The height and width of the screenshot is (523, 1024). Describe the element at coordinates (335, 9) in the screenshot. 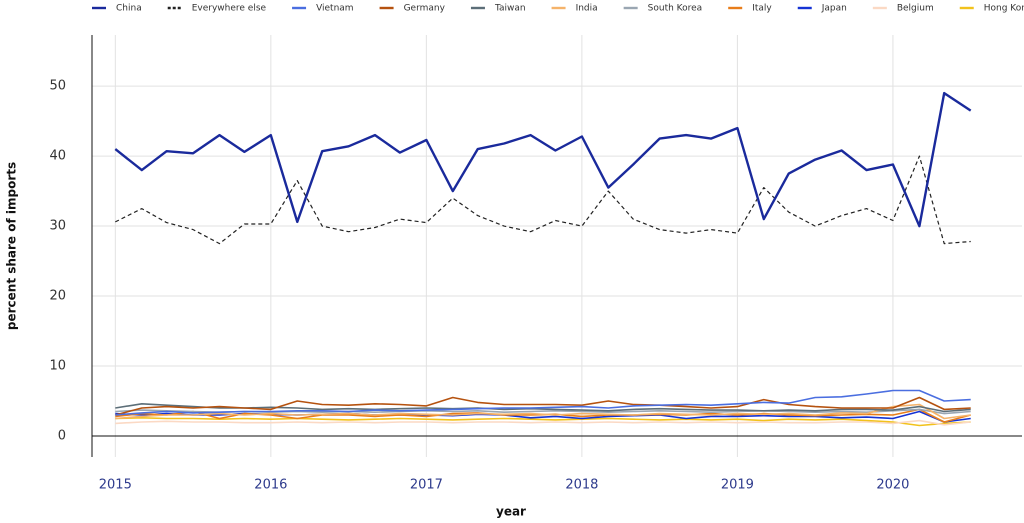

I see `legend-label: Vietnam` at that location.